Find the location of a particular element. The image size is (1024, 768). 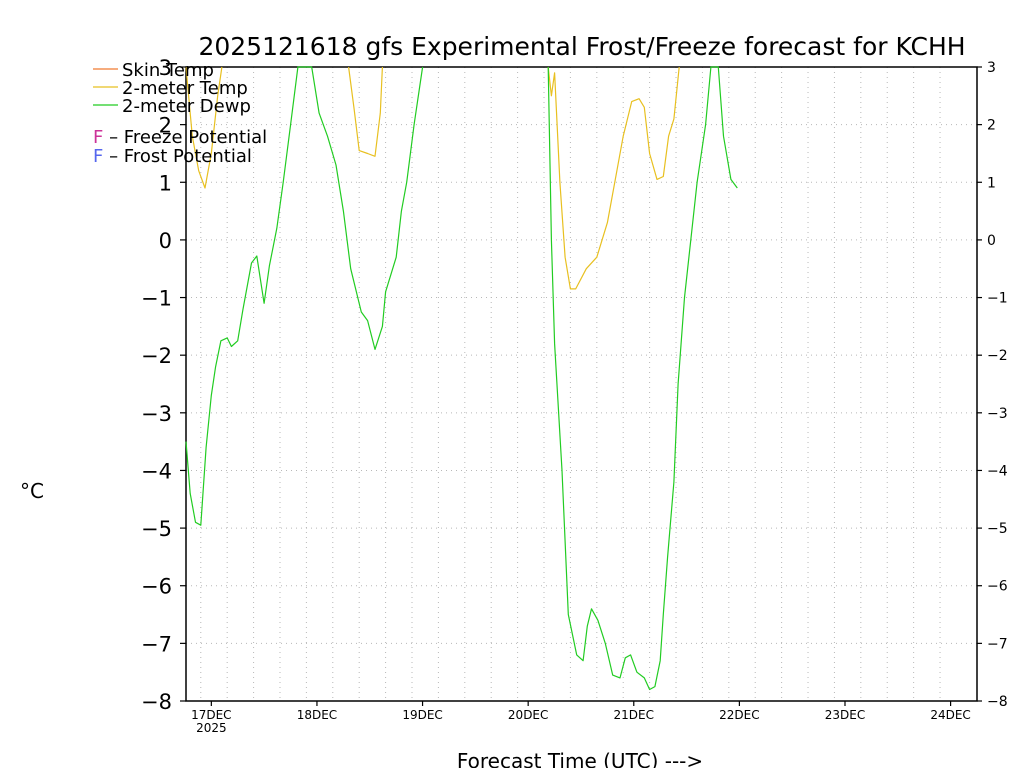

x-tick-label: 17DEC is located at coordinates (211, 715).